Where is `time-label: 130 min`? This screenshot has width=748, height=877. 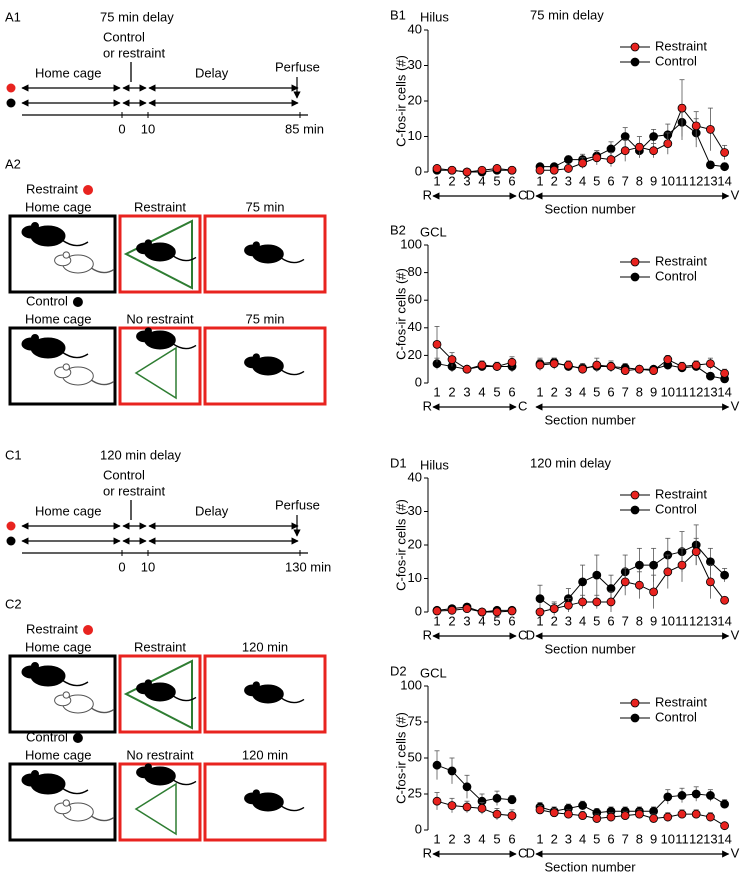
time-label: 130 min is located at coordinates (308, 566).